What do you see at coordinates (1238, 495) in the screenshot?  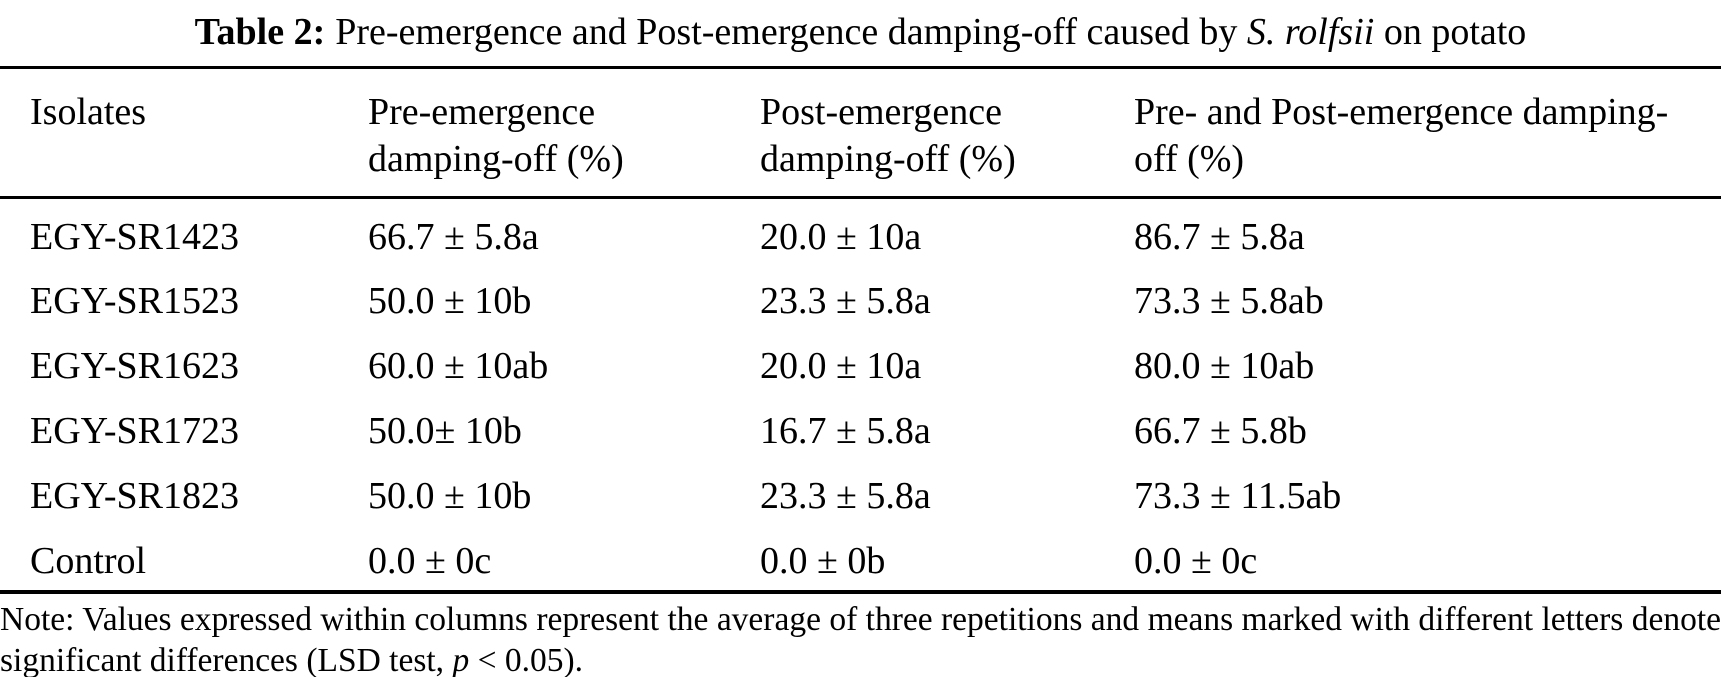 I see `cell-pre-and-post: 73.3 ± 11.5ab` at bounding box center [1238, 495].